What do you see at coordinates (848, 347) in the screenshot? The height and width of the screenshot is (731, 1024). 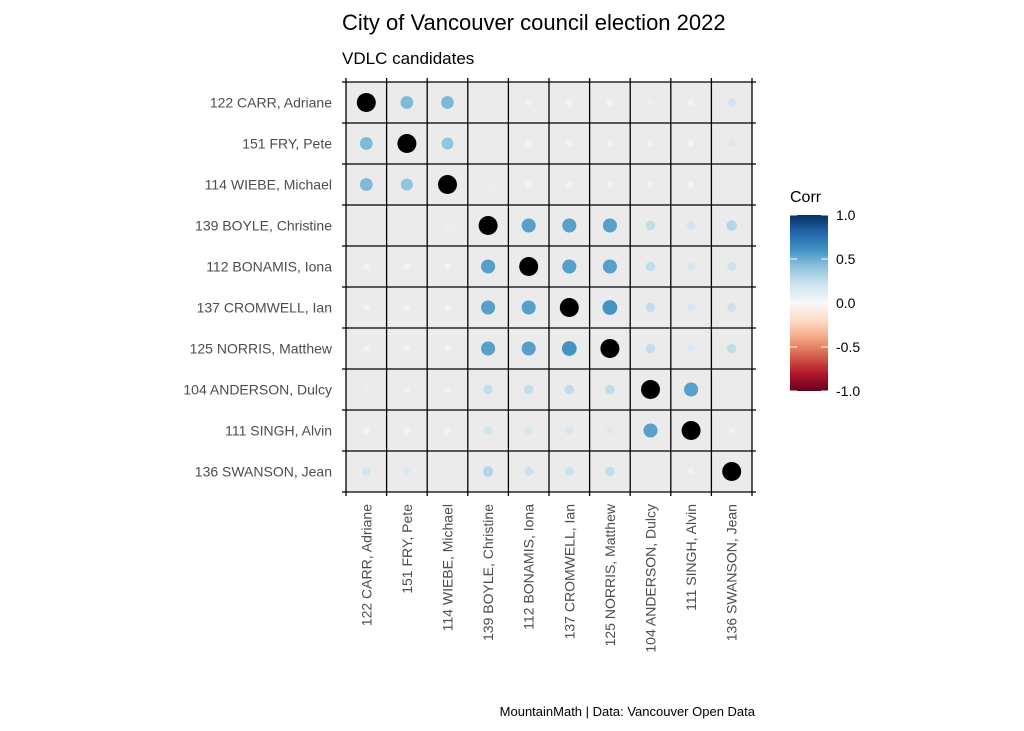 I see `legend-tick-label: -0.5` at bounding box center [848, 347].